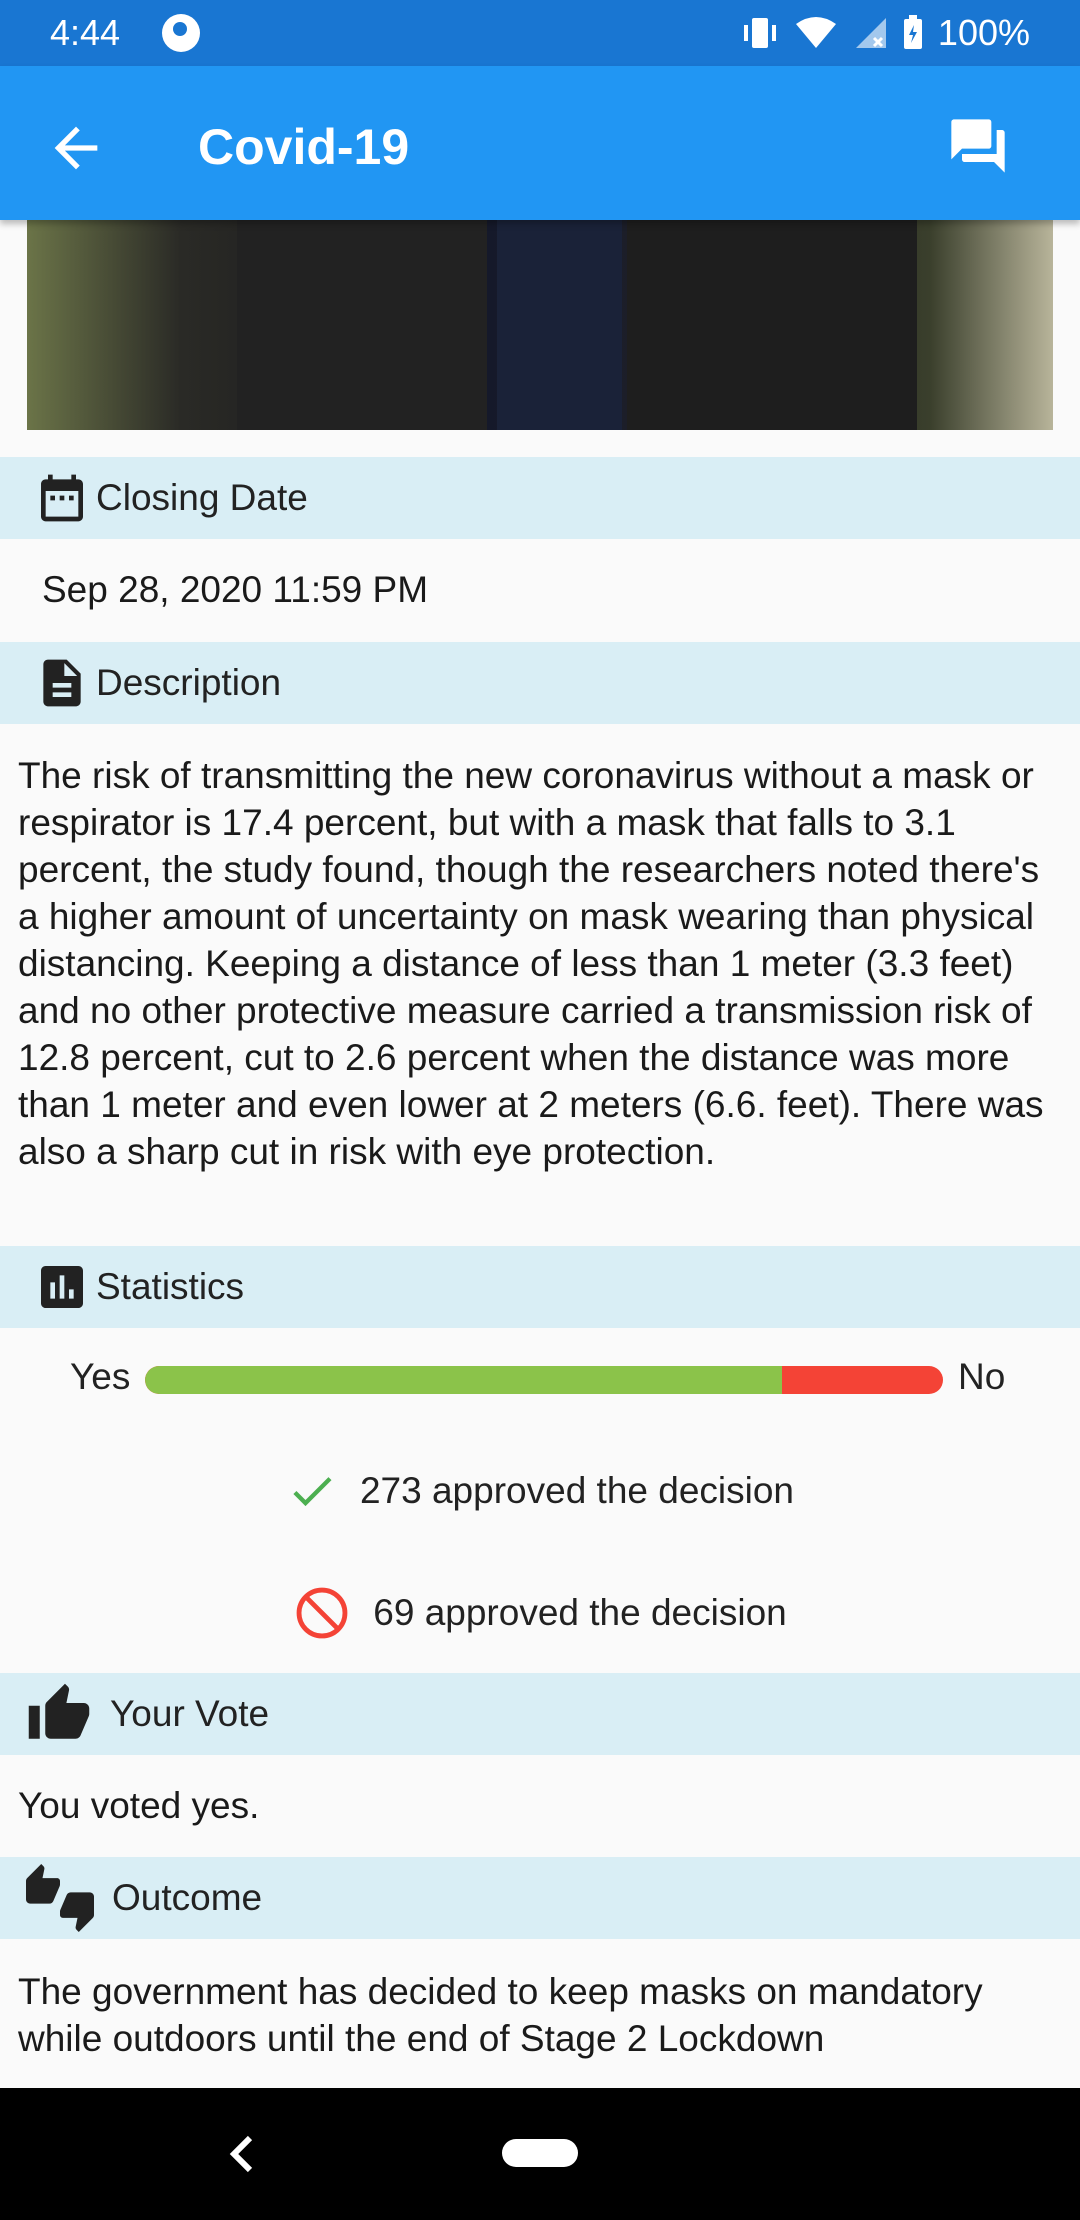 This screenshot has width=1080, height=2220. What do you see at coordinates (540, 498) in the screenshot?
I see `closing-date-header: Closing Date` at bounding box center [540, 498].